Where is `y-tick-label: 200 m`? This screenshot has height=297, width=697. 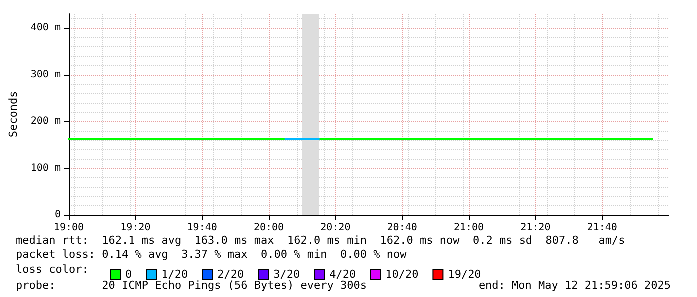
y-tick-label: 200 m is located at coordinates (45, 122).